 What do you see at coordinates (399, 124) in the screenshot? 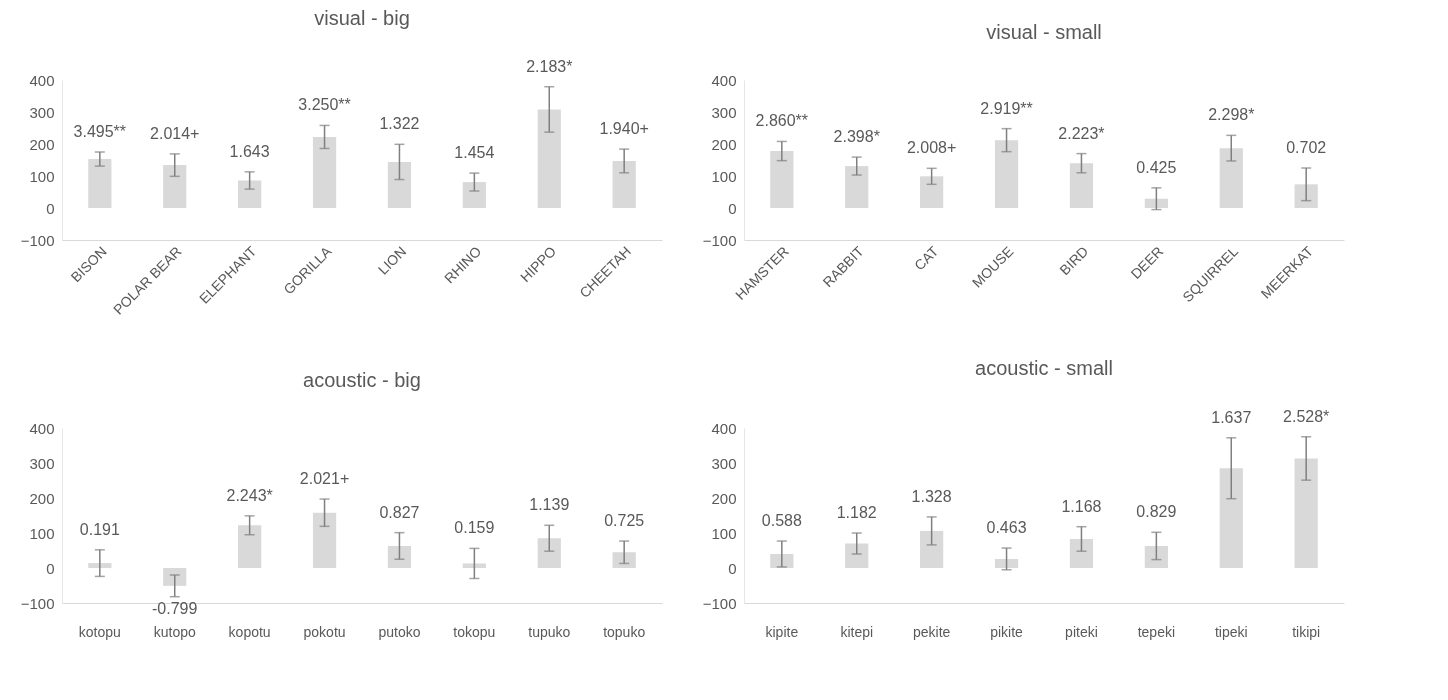
I see `annotation: 1.322` at bounding box center [399, 124].